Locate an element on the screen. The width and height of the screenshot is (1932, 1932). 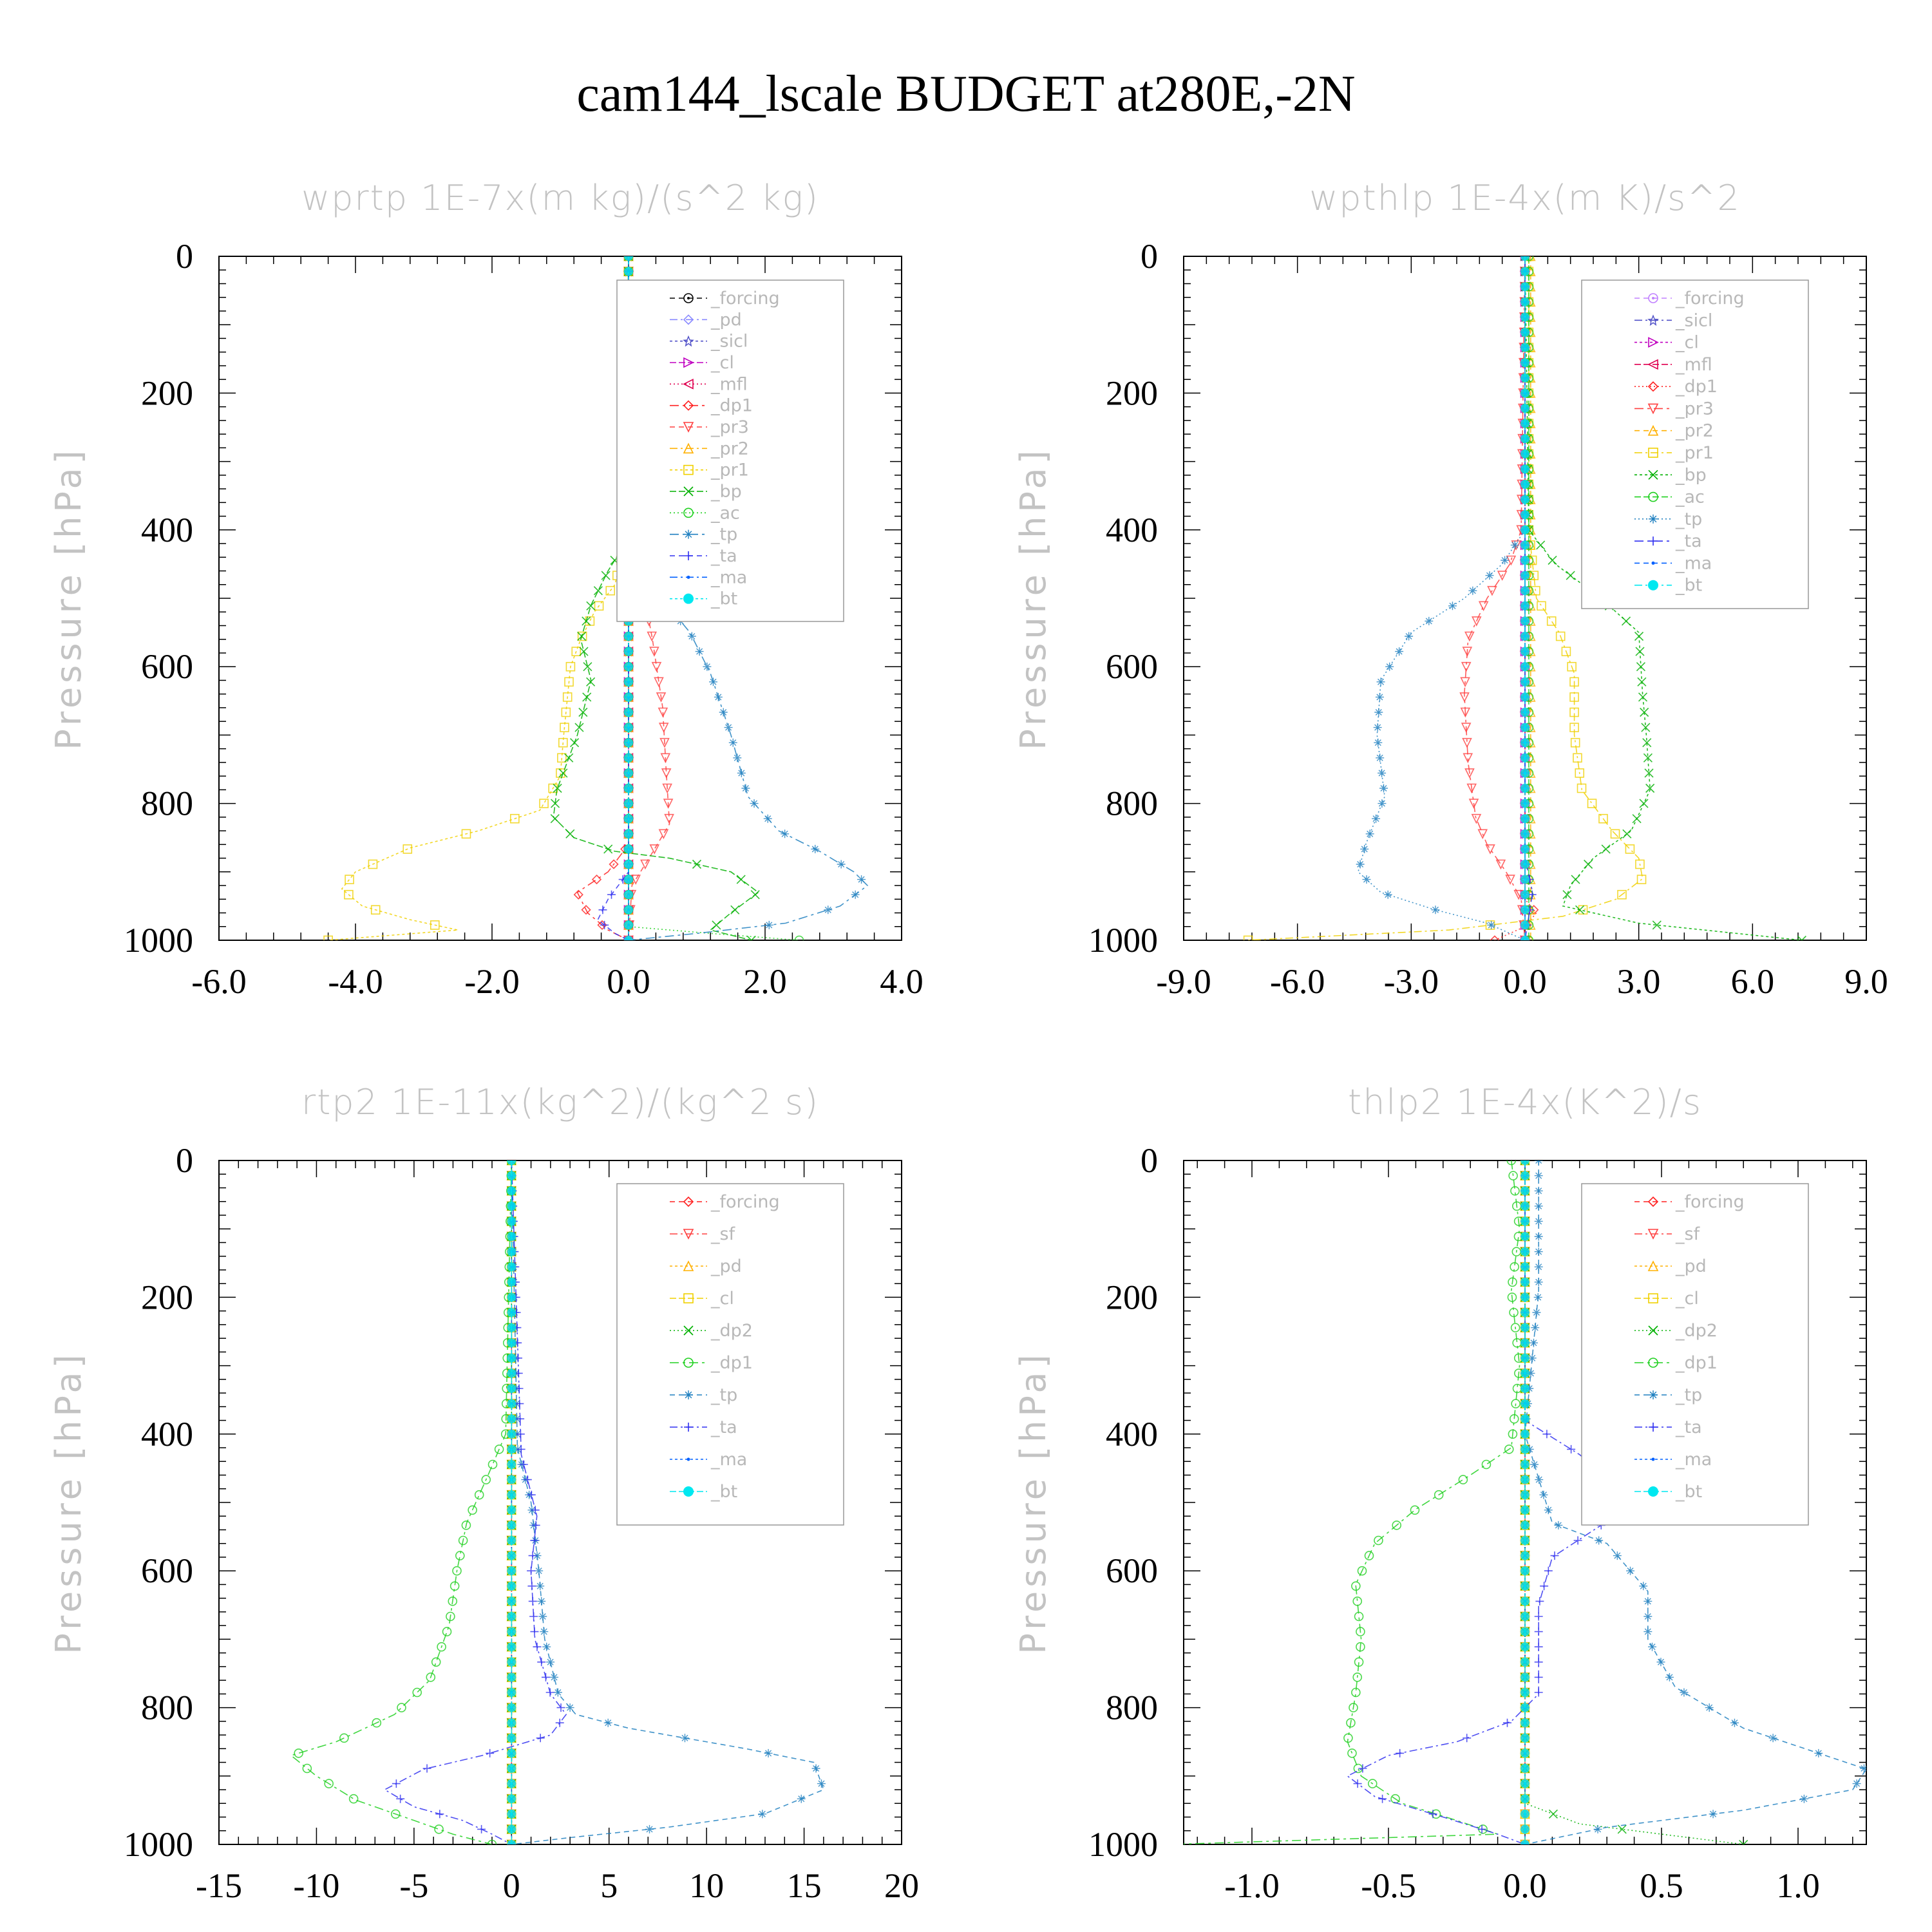
panel-title: rtp2 1E-11x(kg^2)/(kg^2 s) is located at coordinates (560, 1102).